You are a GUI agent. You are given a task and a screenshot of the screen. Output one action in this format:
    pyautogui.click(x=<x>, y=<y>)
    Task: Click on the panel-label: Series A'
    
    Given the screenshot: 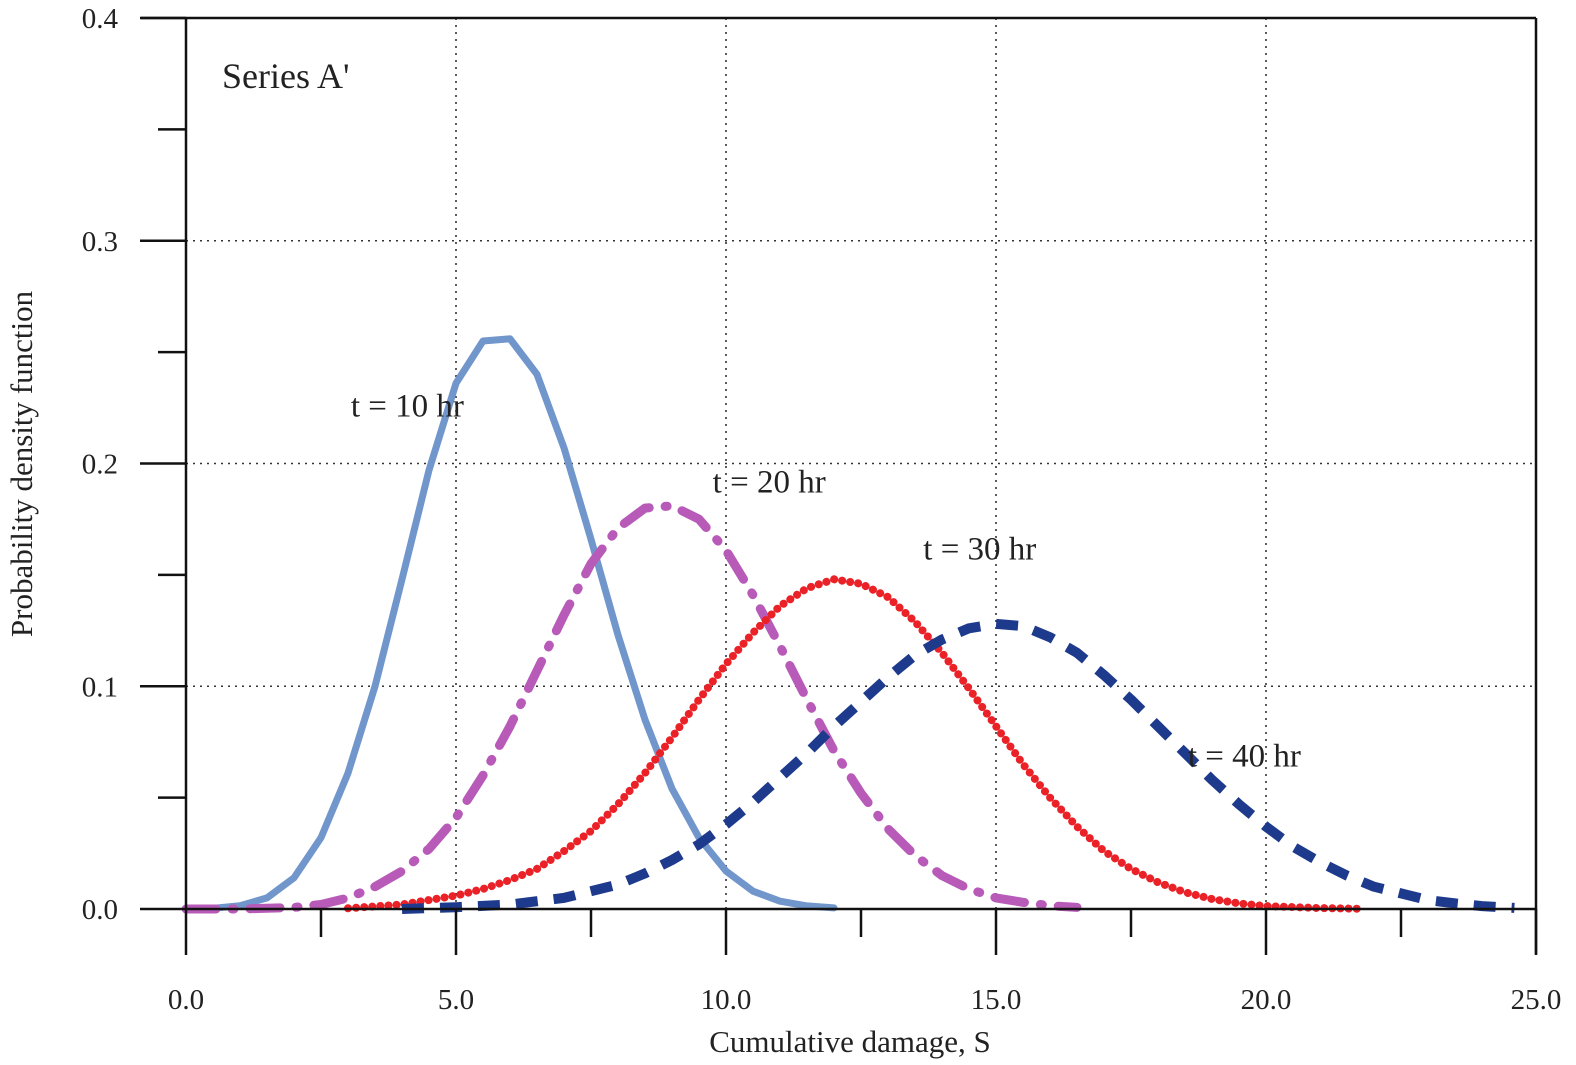 What is the action you would take?
    pyautogui.click(x=285, y=76)
    